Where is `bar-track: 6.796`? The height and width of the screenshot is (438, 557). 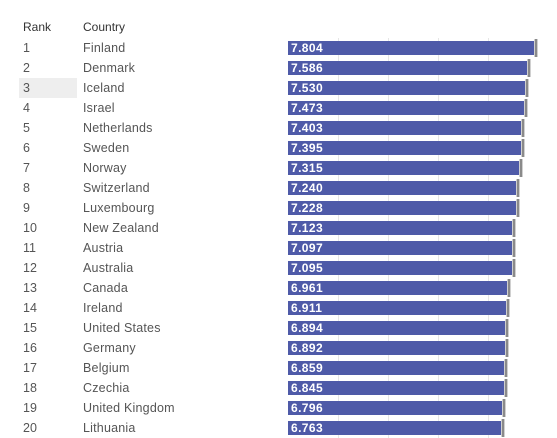 bar-track: 6.796 is located at coordinates (418, 408).